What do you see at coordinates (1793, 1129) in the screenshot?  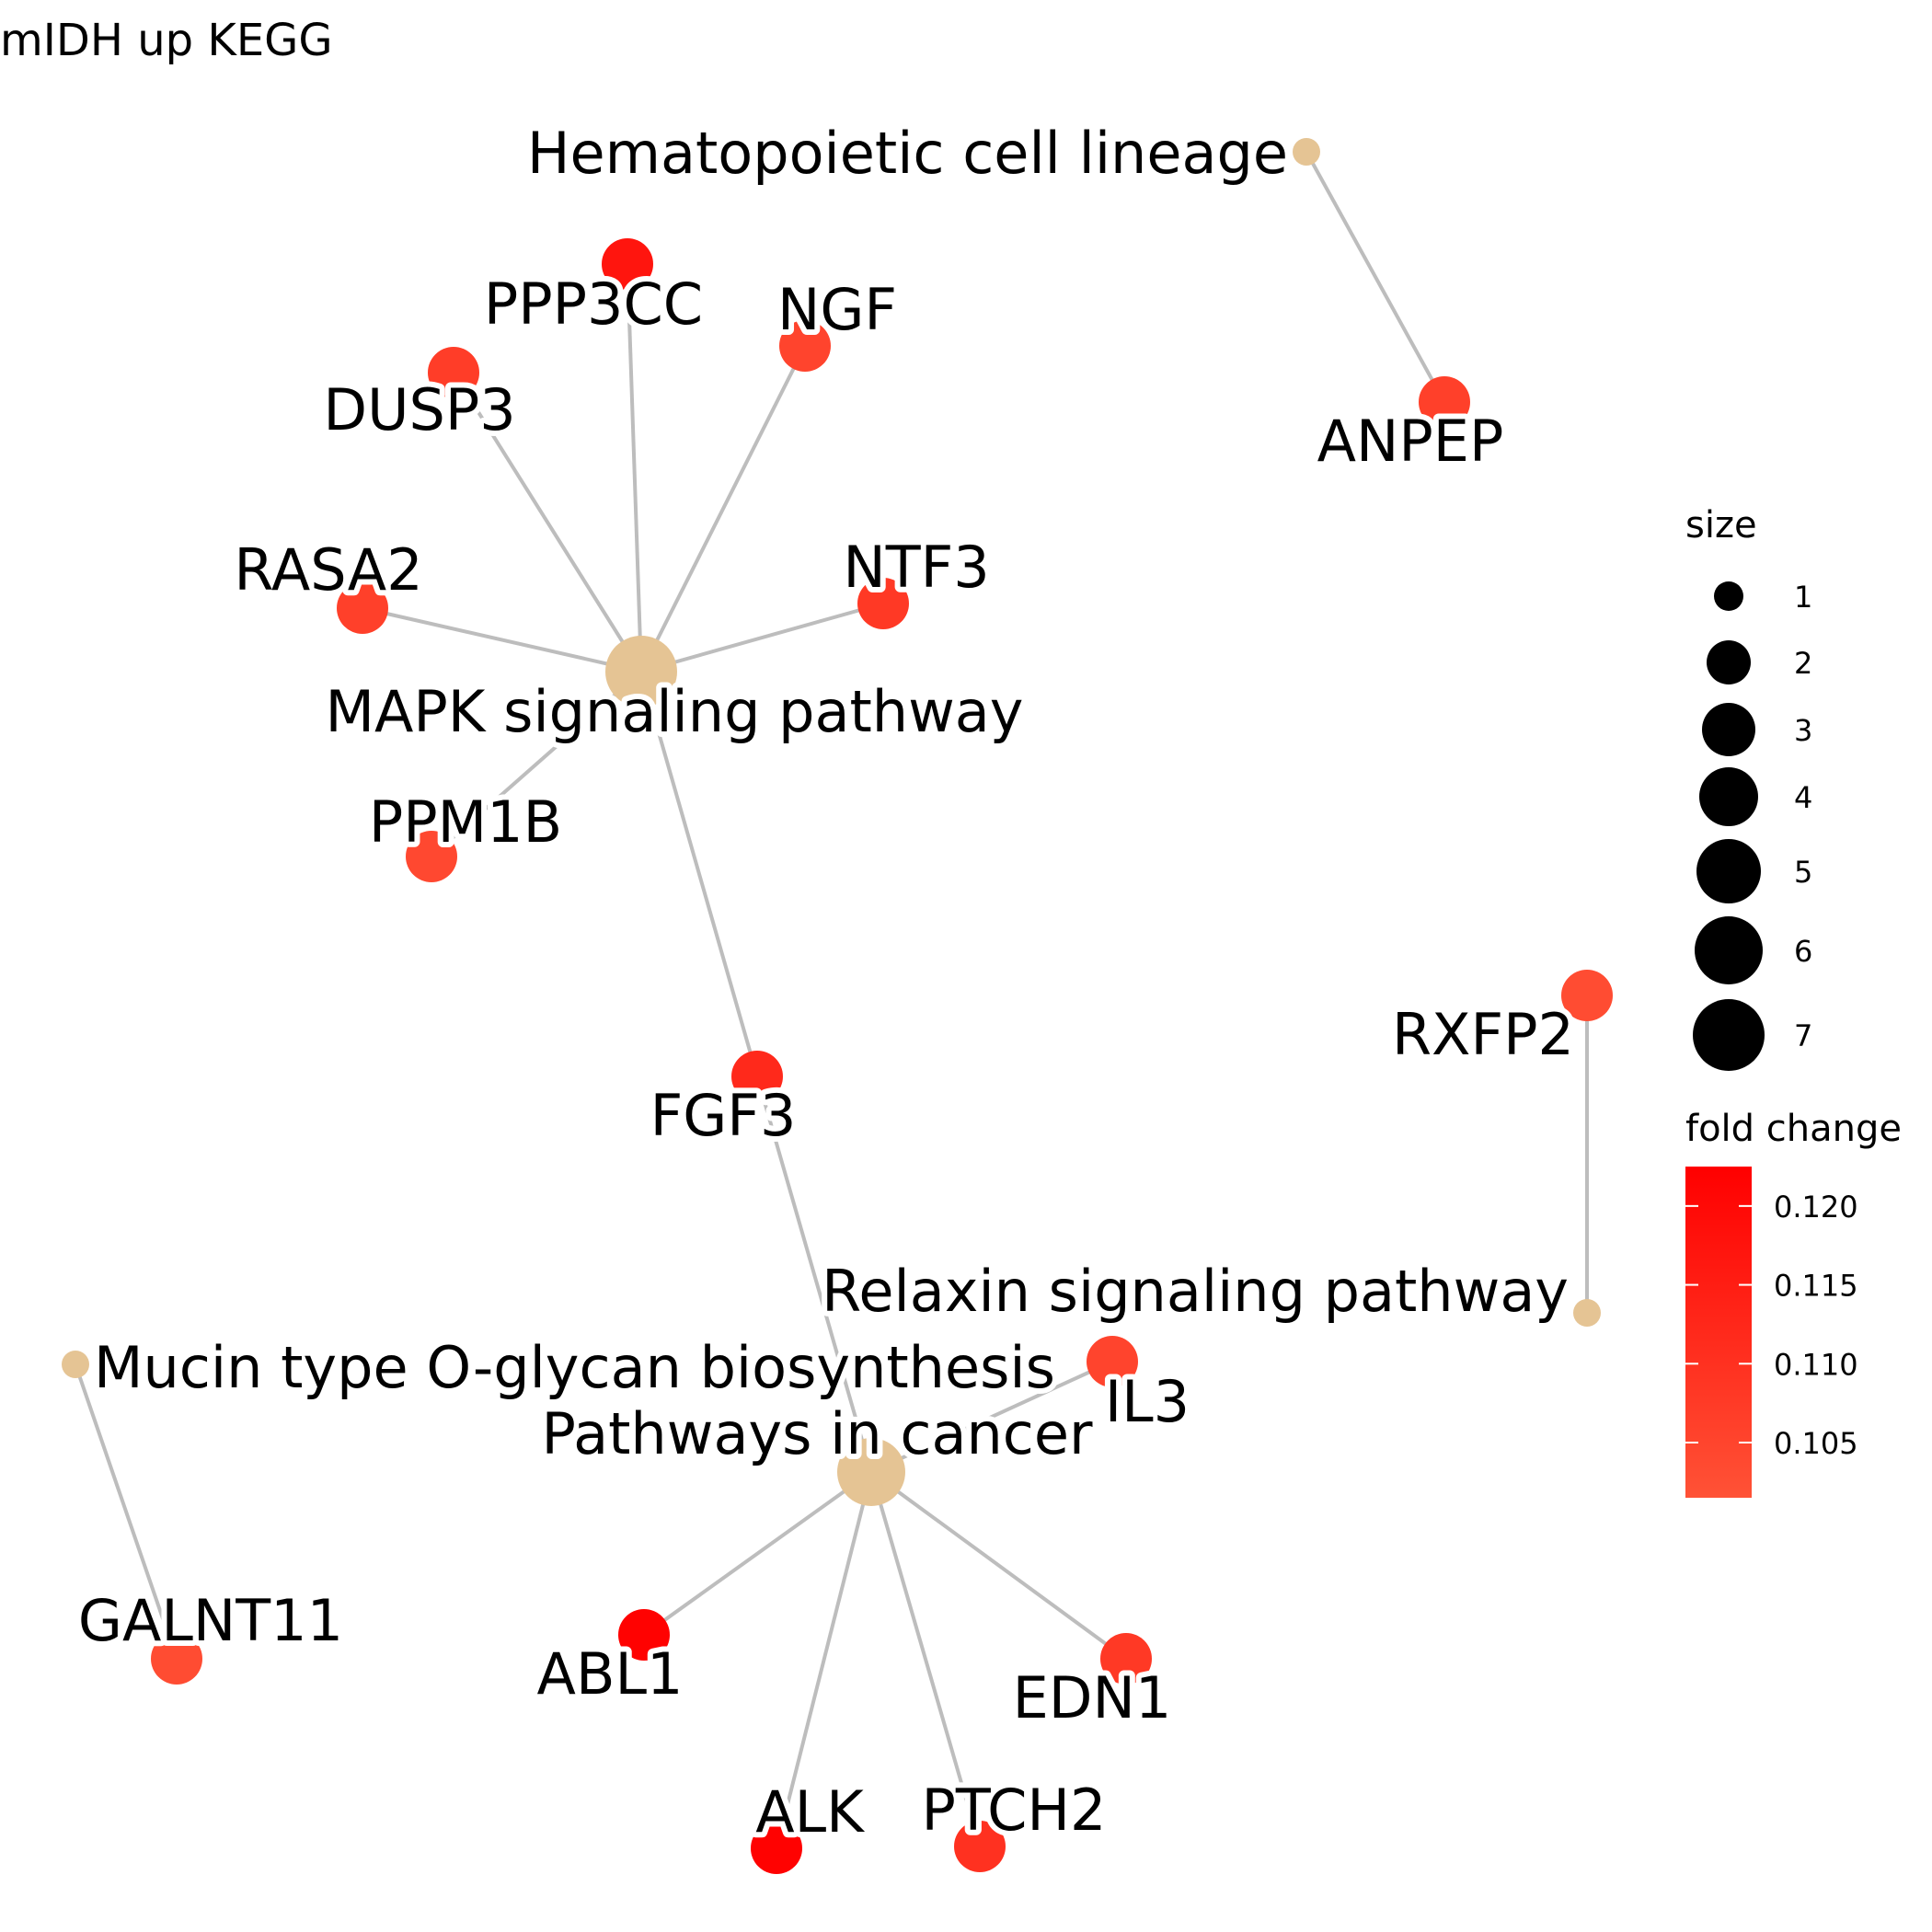 I see `fold-change-legend-title: fold change` at bounding box center [1793, 1129].